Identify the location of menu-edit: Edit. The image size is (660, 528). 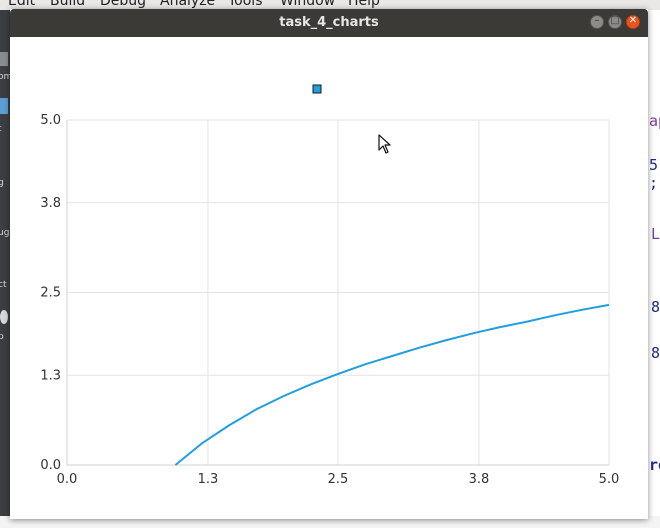
(22, 4).